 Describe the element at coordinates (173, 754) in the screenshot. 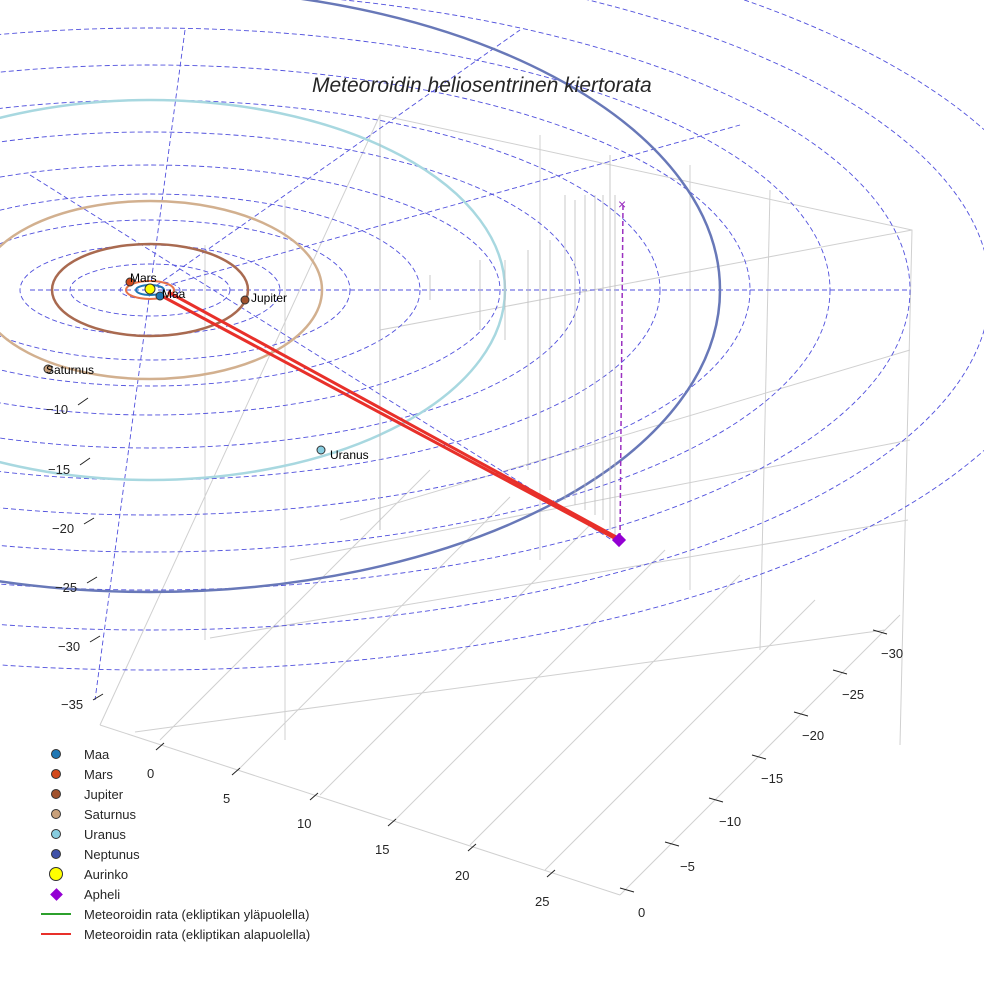

I see `legend-item-maa: Maa` at that location.